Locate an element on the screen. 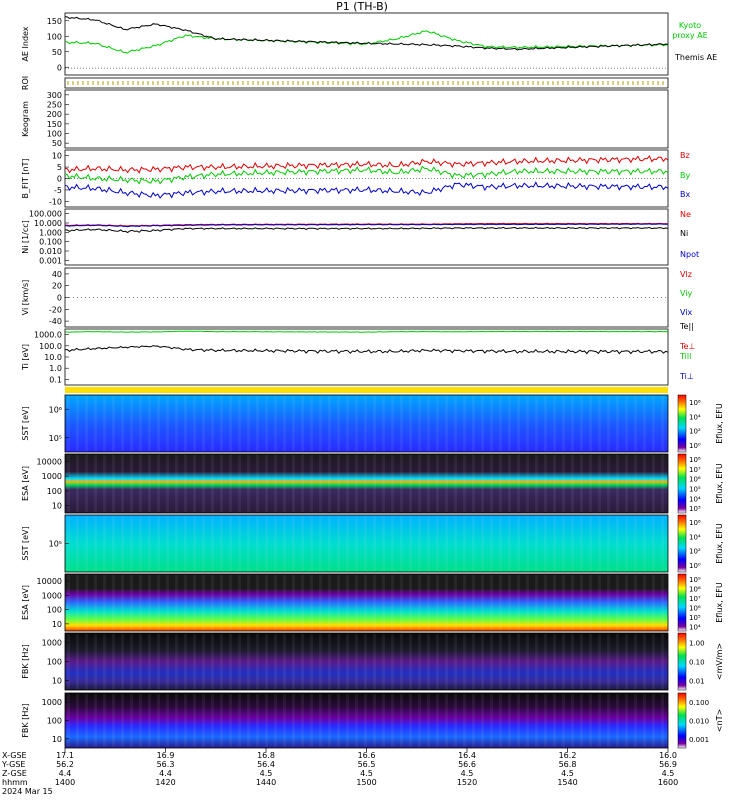 The image size is (750, 800). velocity-ylabel: Vi [km/s] is located at coordinates (25, 298).